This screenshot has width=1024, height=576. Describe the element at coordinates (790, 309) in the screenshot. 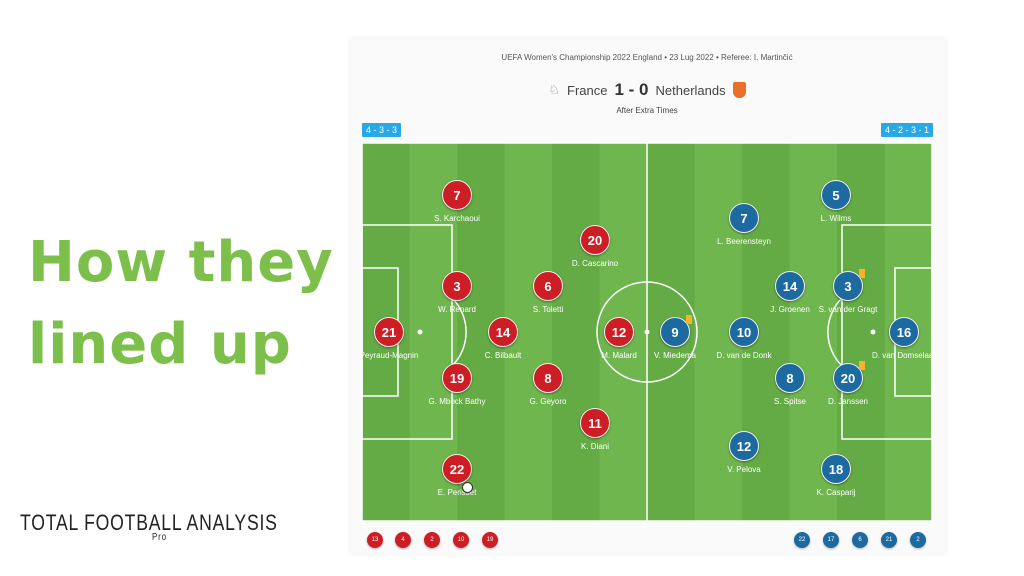

I see `player-name: J. Groenen` at that location.